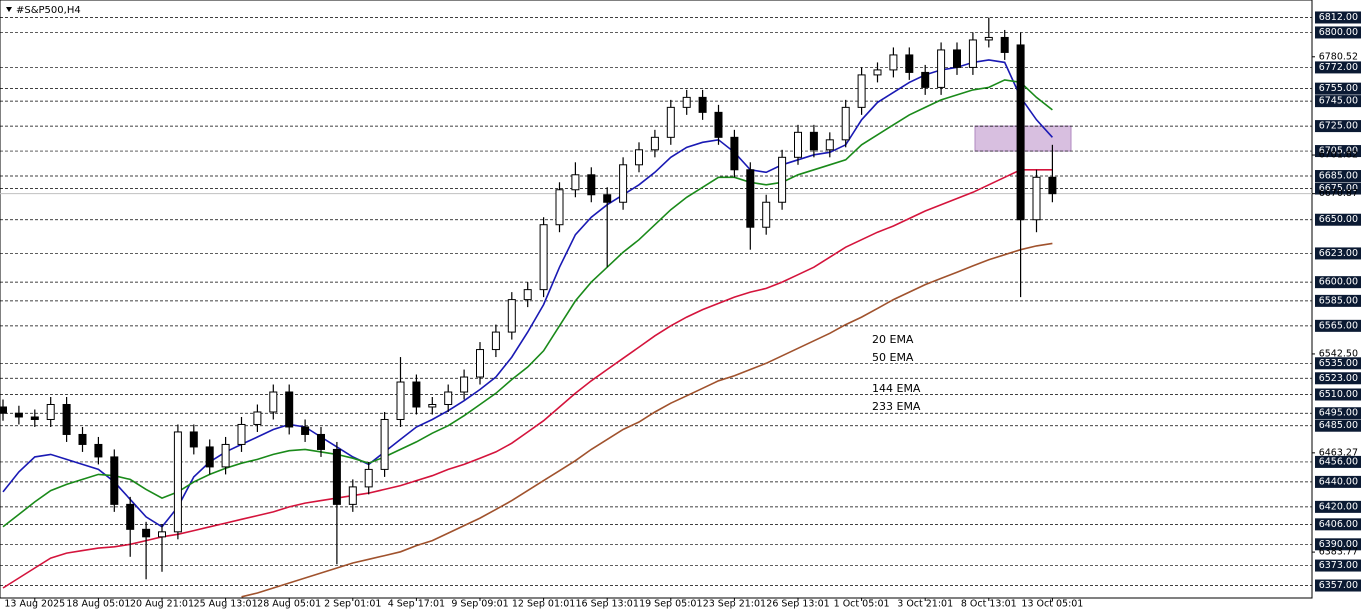  I want to click on legend-entry: 20 EMA, so click(893, 339).